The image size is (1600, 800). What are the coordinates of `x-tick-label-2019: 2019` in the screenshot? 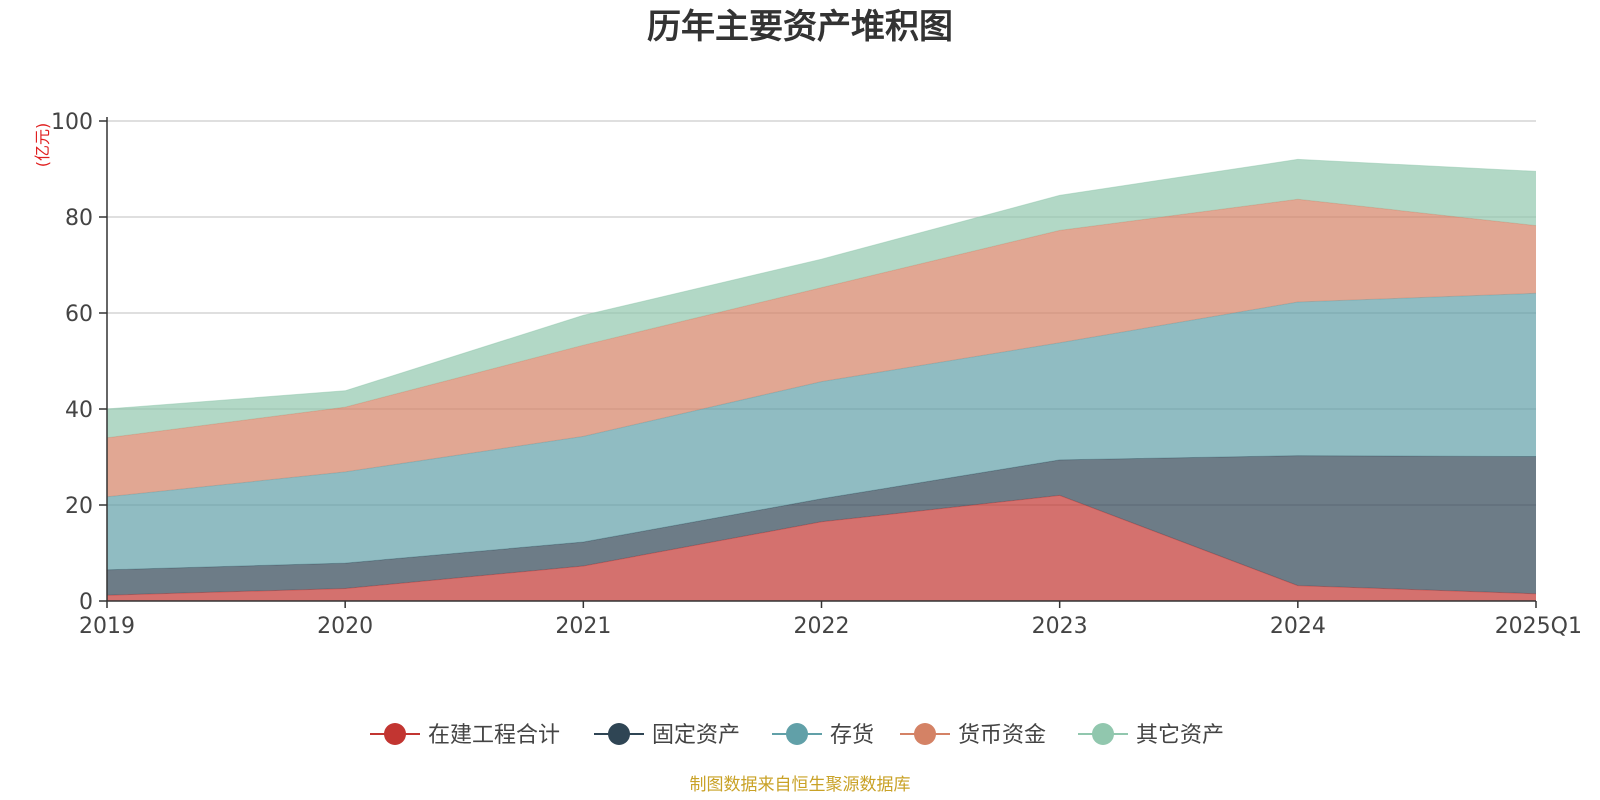 It's located at (107, 626).